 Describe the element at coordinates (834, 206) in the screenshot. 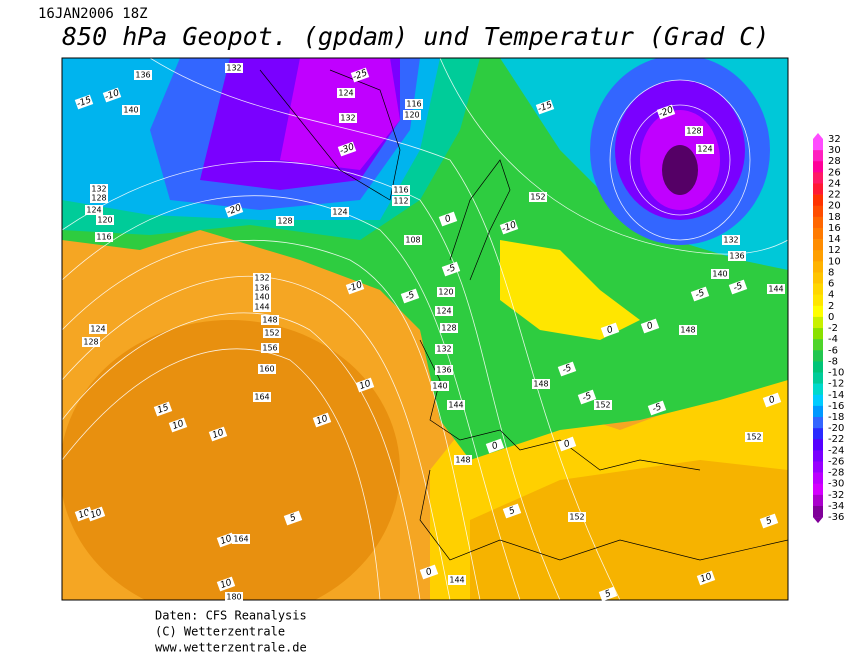

I see `colorbar-label: 20` at that location.